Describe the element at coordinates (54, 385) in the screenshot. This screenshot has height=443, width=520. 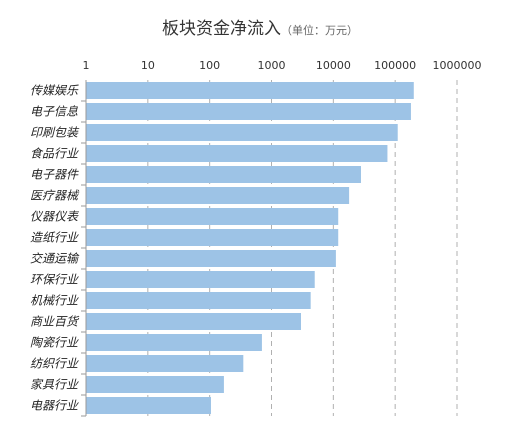
I see `category-label: 家具行业` at that location.